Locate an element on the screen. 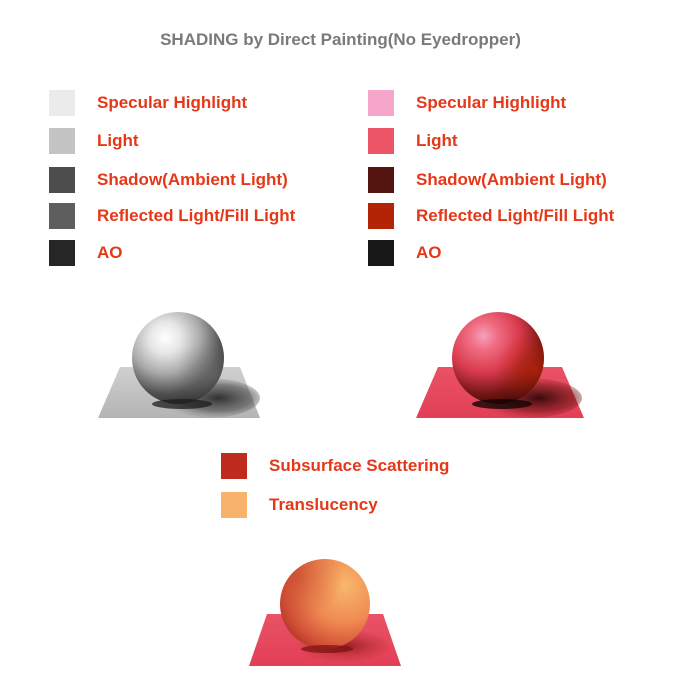 This screenshot has width=681, height=700. legend-item-translucency: Translucency is located at coordinates (299, 505).